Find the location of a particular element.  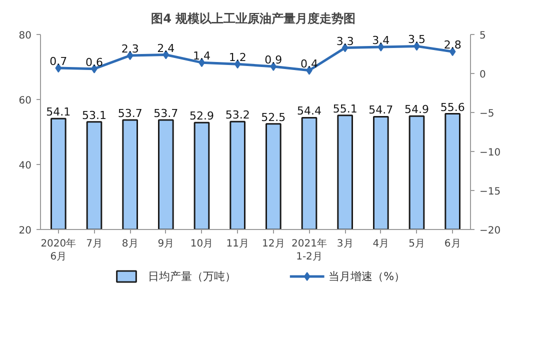

y-tick-label: 80 is located at coordinates (25, 36).